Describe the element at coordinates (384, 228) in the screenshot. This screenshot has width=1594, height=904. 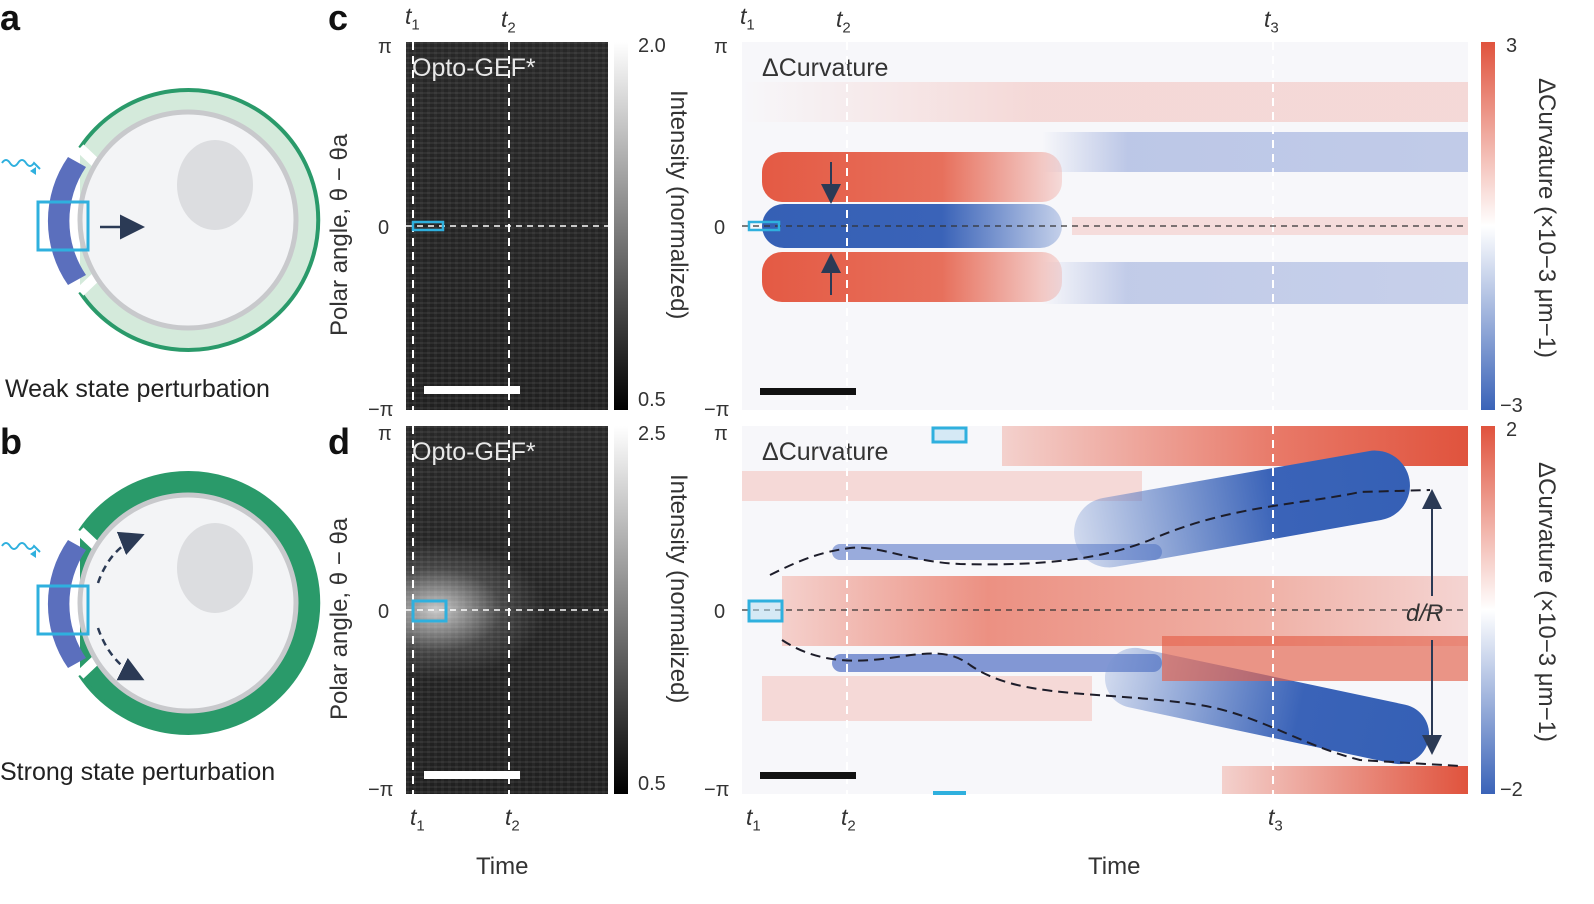
I see `ytick-c-zero: 0` at that location.